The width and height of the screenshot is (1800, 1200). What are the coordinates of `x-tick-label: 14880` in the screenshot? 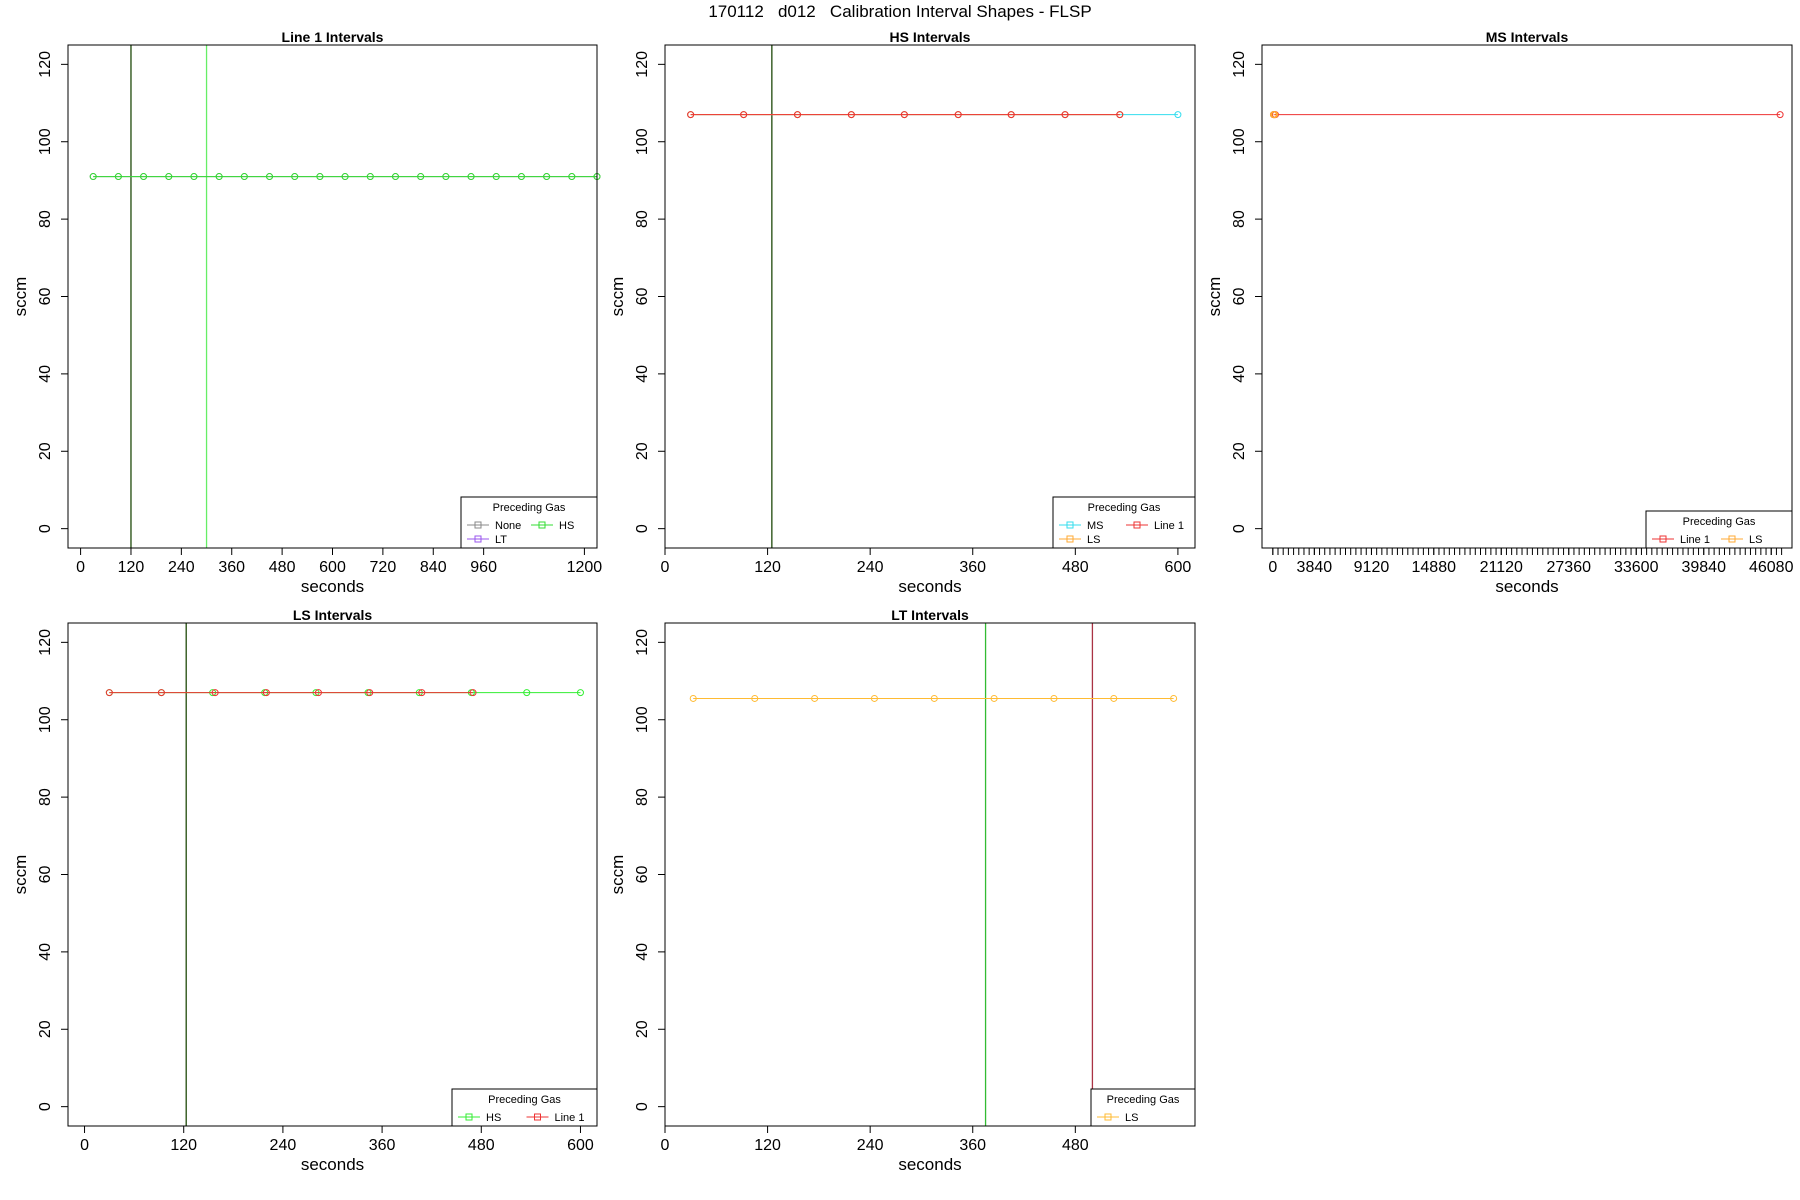 It's located at (1434, 567).